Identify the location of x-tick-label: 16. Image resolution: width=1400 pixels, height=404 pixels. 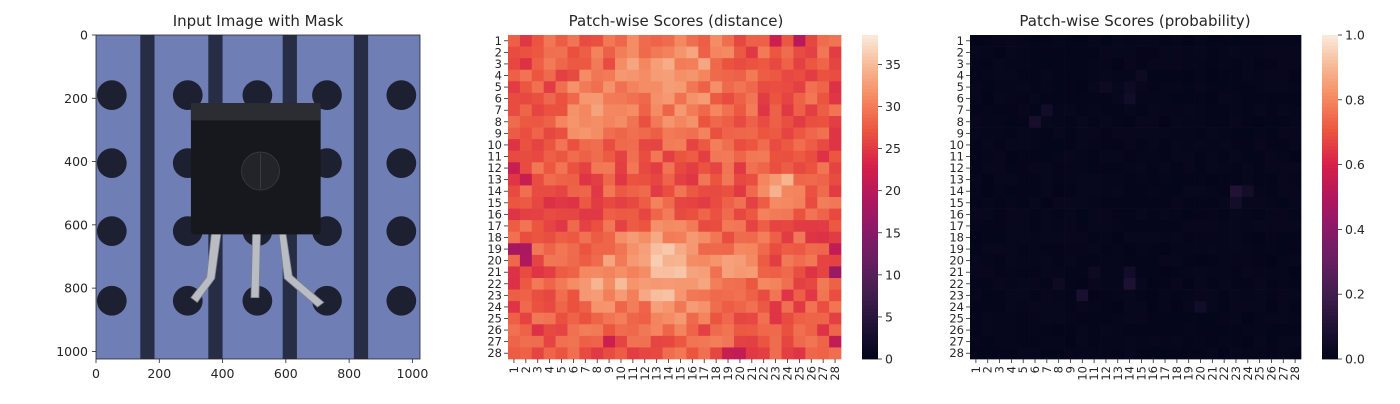
(692, 373).